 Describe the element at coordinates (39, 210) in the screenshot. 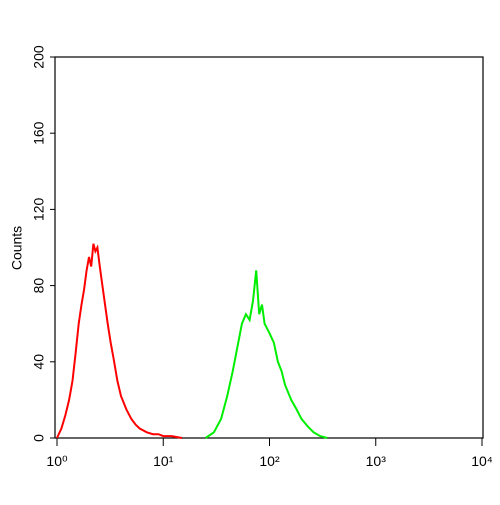

I see `y-tick-label: 120` at that location.